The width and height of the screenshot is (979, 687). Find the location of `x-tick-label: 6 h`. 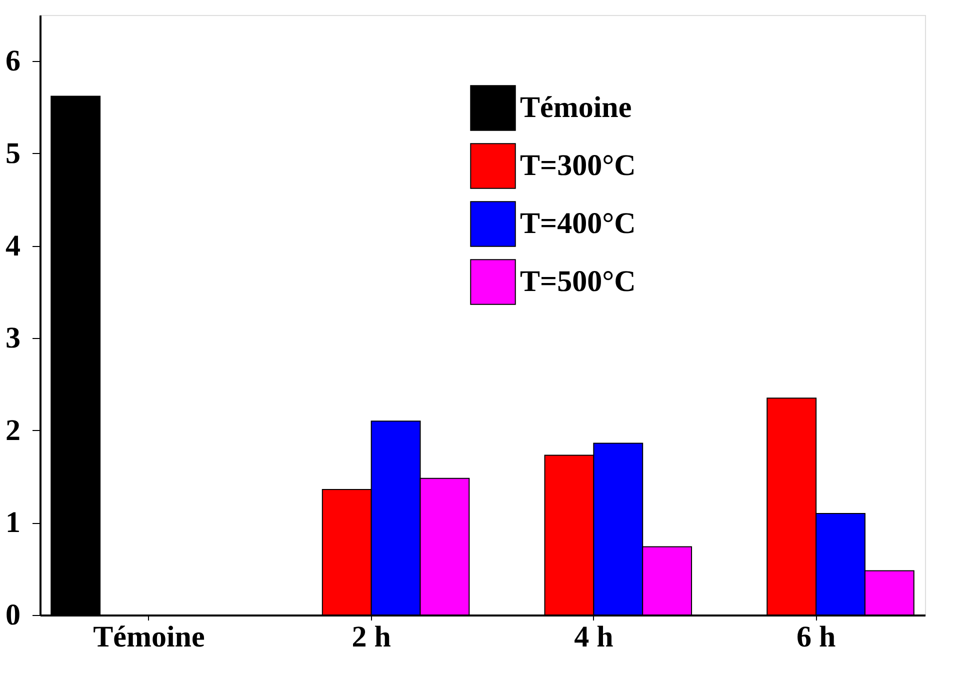

x-tick-label: 6 h is located at coordinates (816, 637).